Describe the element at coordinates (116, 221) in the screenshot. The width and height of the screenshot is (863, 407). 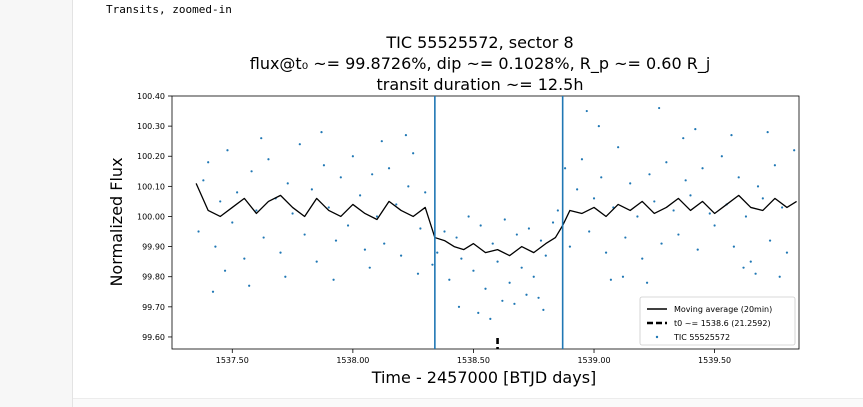
I see `y-axis-label: Normalized Flux` at that location.